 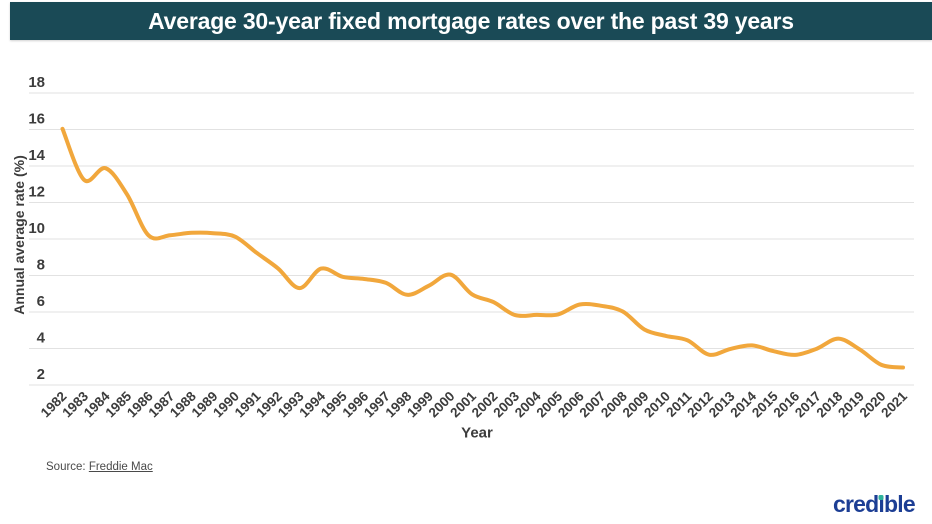 What do you see at coordinates (36, 228) in the screenshot?
I see `y-tick-label: 10` at bounding box center [36, 228].